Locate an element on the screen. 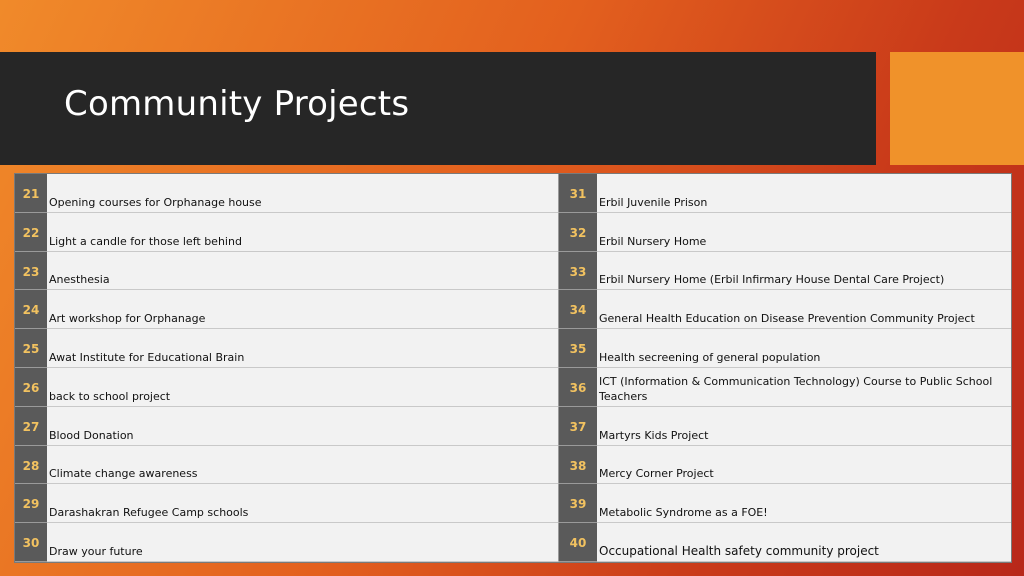 The image size is (1024, 576). project-name-text: Climate change awareness is located at coordinates (123, 474).